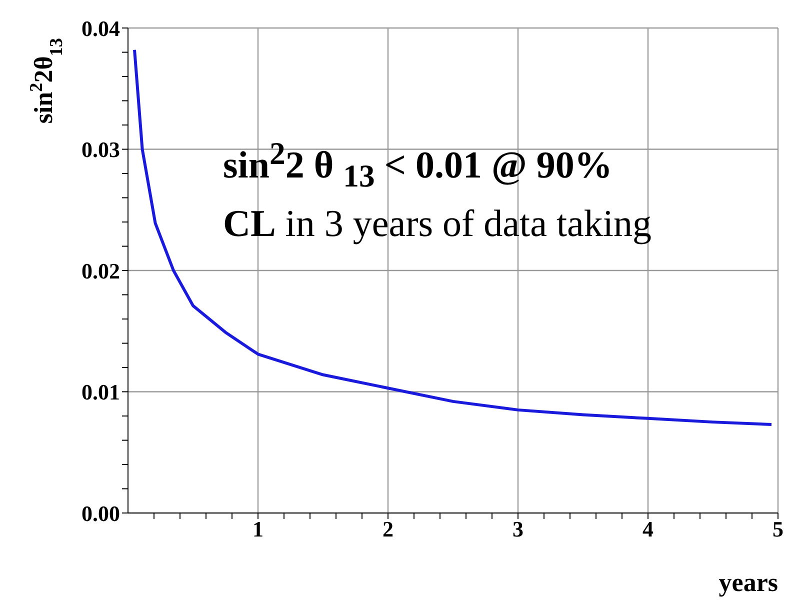 The image size is (811, 611). I want to click on x-tick-label: 3, so click(518, 529).